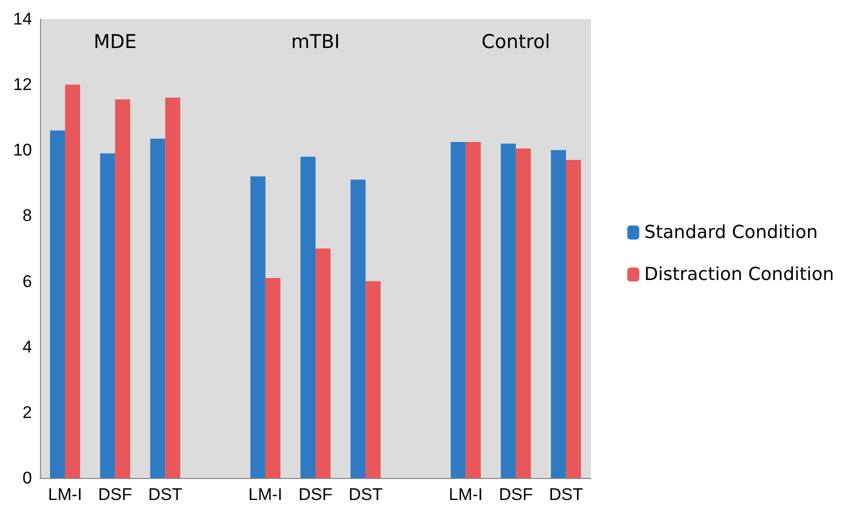  What do you see at coordinates (516, 42) in the screenshot?
I see `annotation: Control` at bounding box center [516, 42].